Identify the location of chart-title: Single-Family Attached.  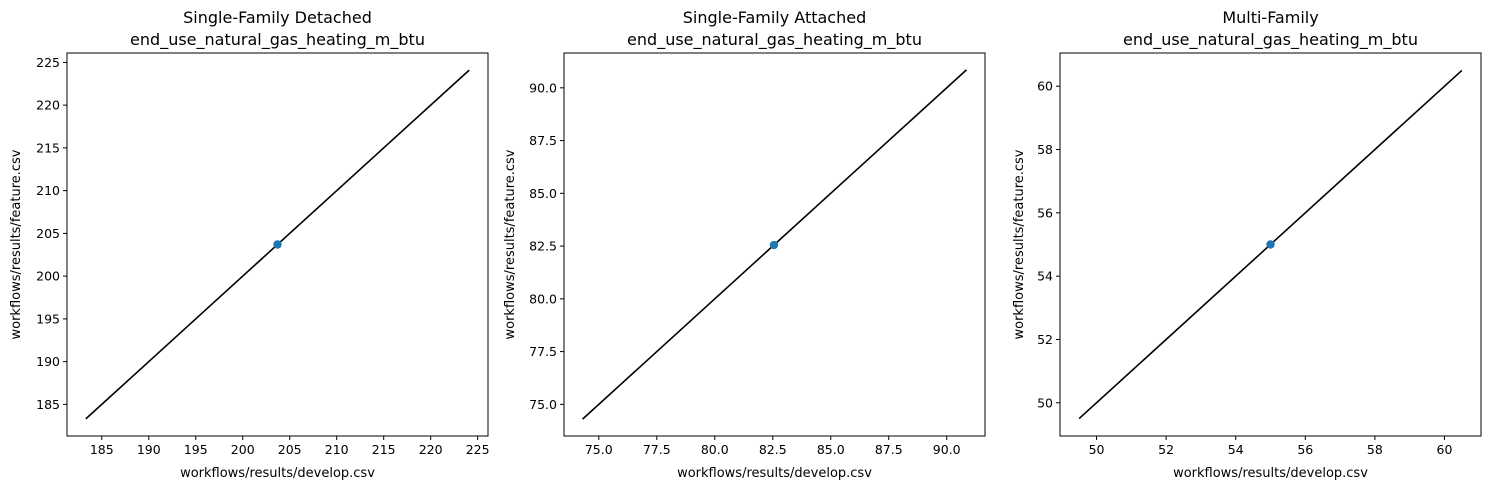
(774, 17).